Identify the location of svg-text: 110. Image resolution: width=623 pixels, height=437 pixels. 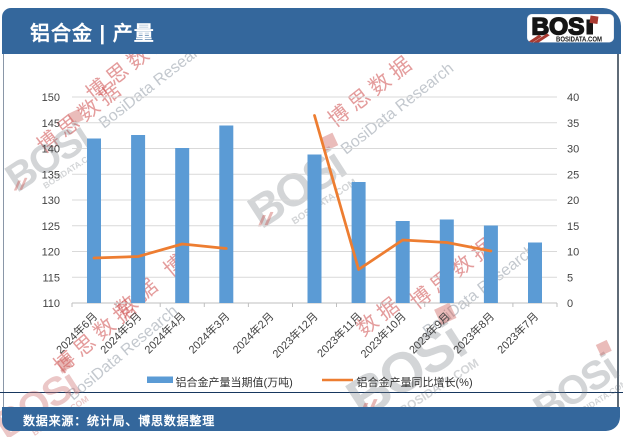
(51, 304).